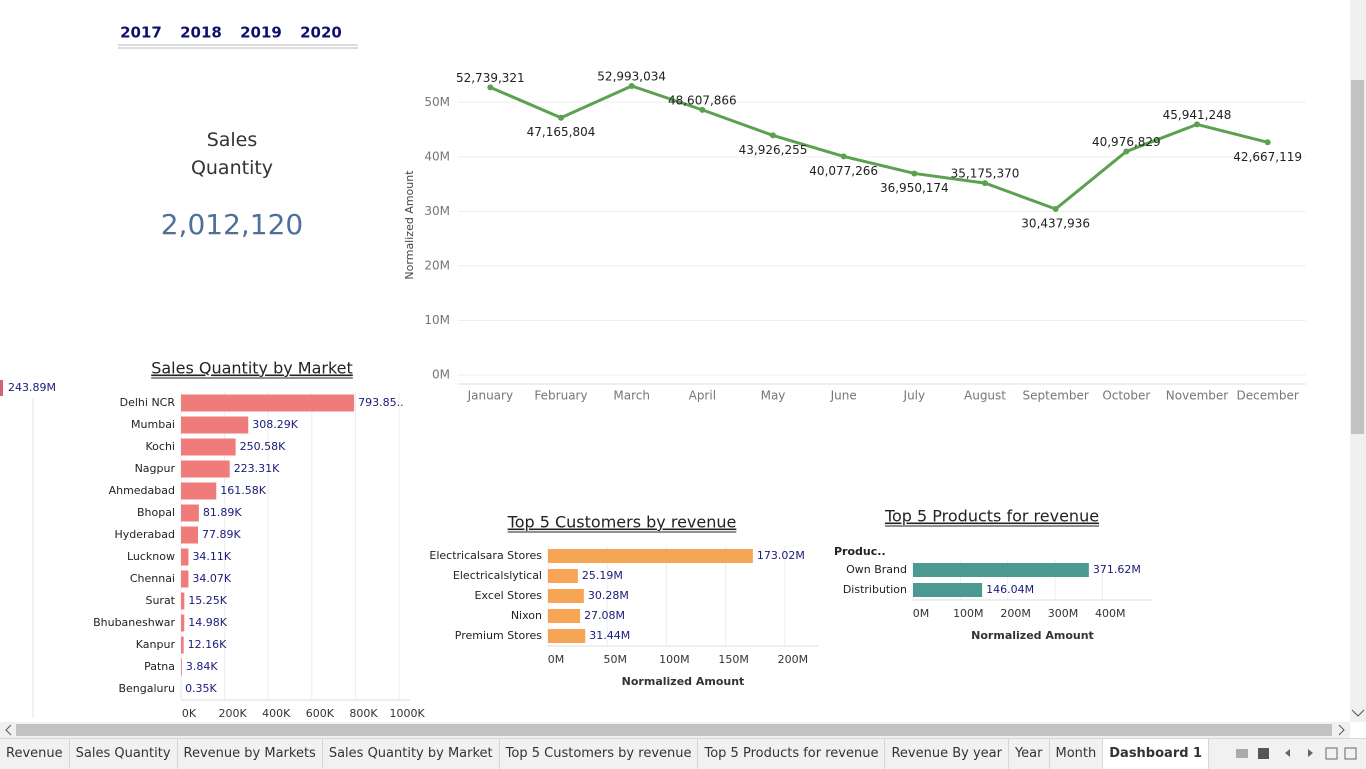  Describe the element at coordinates (1357, 257) in the screenshot. I see `v-scroll-thumb` at that location.